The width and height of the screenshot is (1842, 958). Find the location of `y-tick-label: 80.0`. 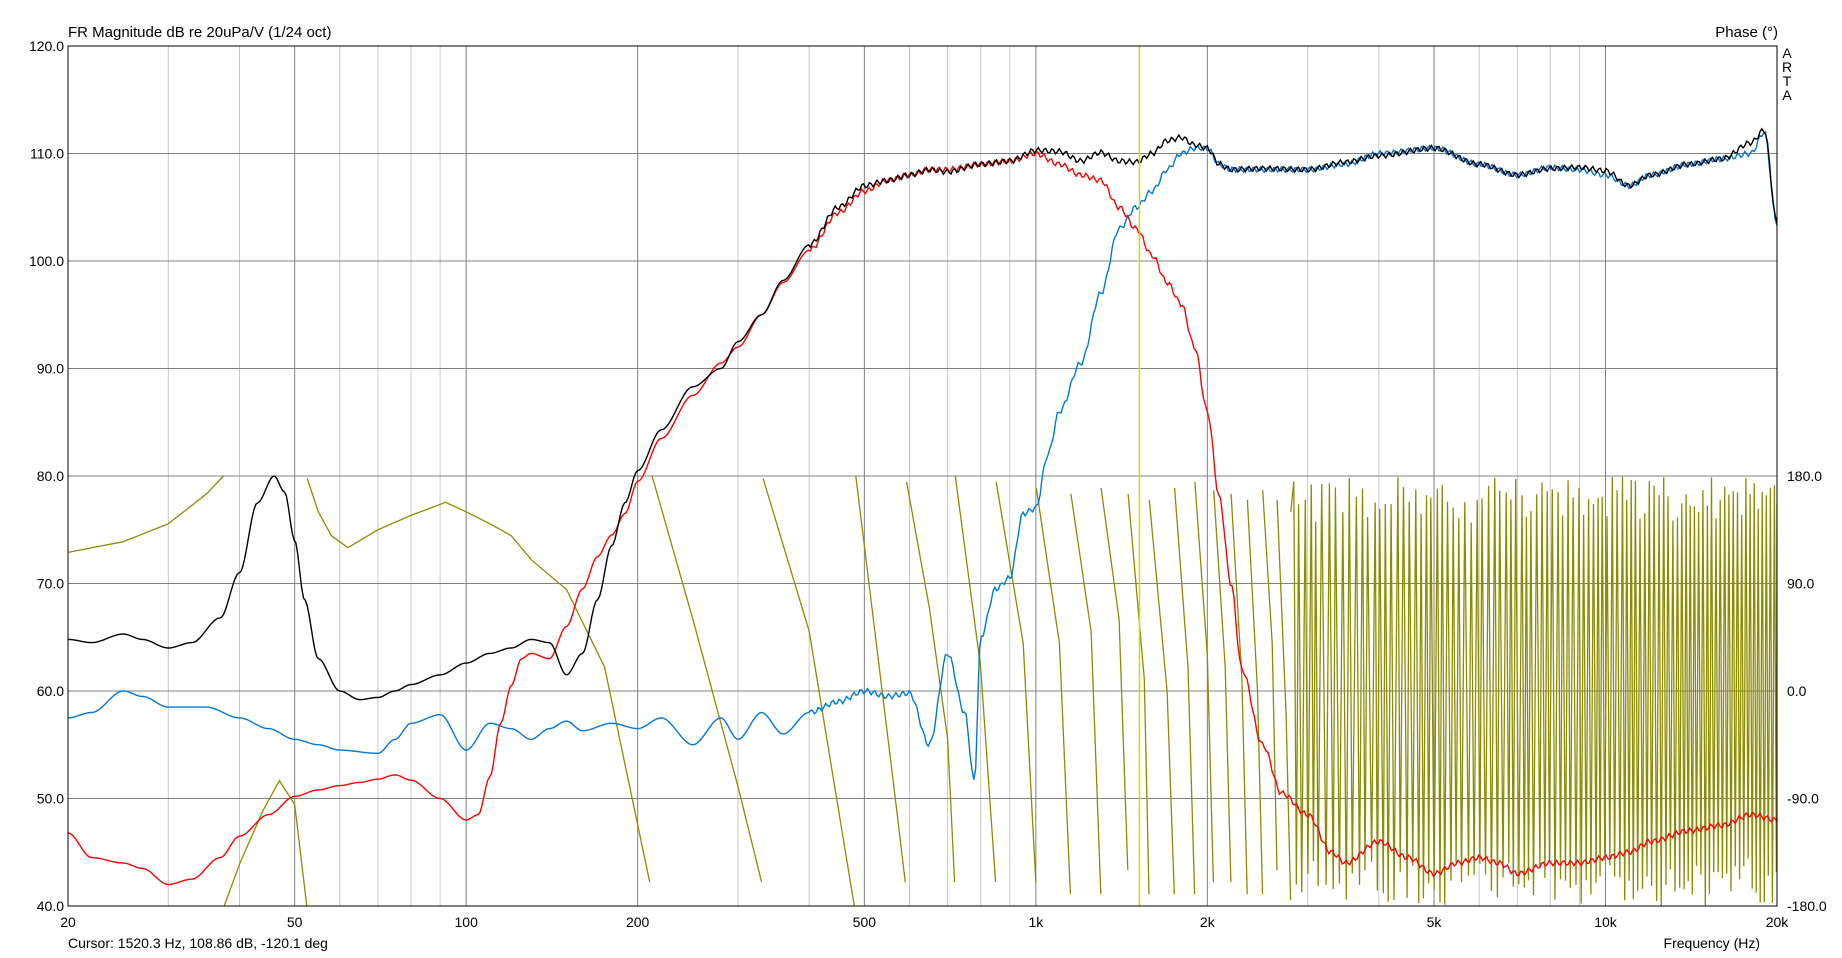

y-tick-label: 80.0 is located at coordinates (50, 476).